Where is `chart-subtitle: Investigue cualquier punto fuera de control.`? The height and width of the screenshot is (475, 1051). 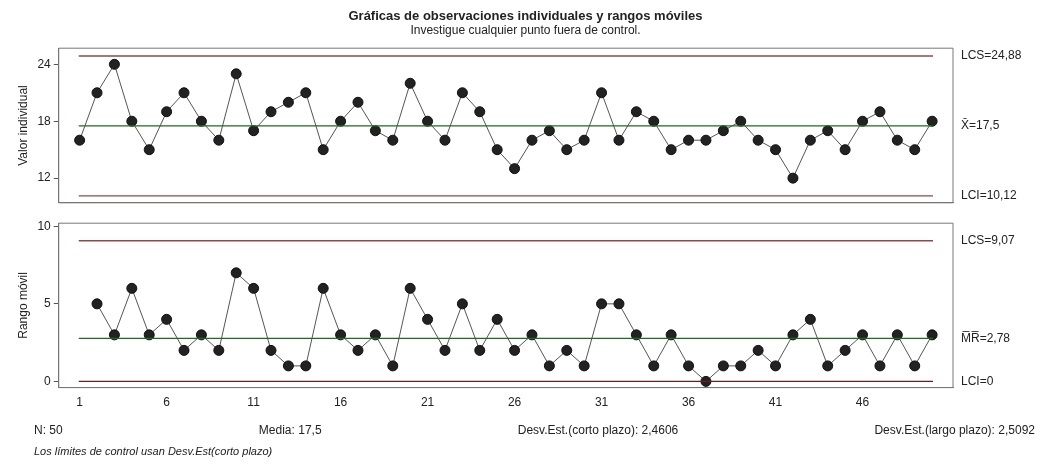 chart-subtitle: Investigue cualquier punto fuera de control. is located at coordinates (525, 30).